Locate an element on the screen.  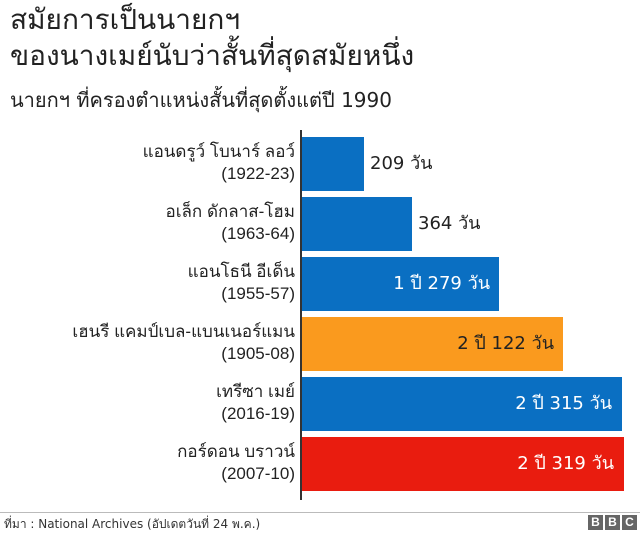
bar-label: เทรีซา เมย์ (2016-19) is located at coordinates (255, 403).